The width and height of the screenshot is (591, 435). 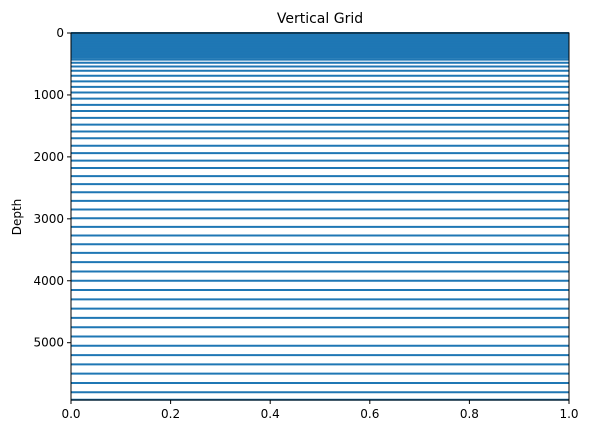 What do you see at coordinates (48, 281) in the screenshot?
I see `y-tick-label: 4000` at bounding box center [48, 281].